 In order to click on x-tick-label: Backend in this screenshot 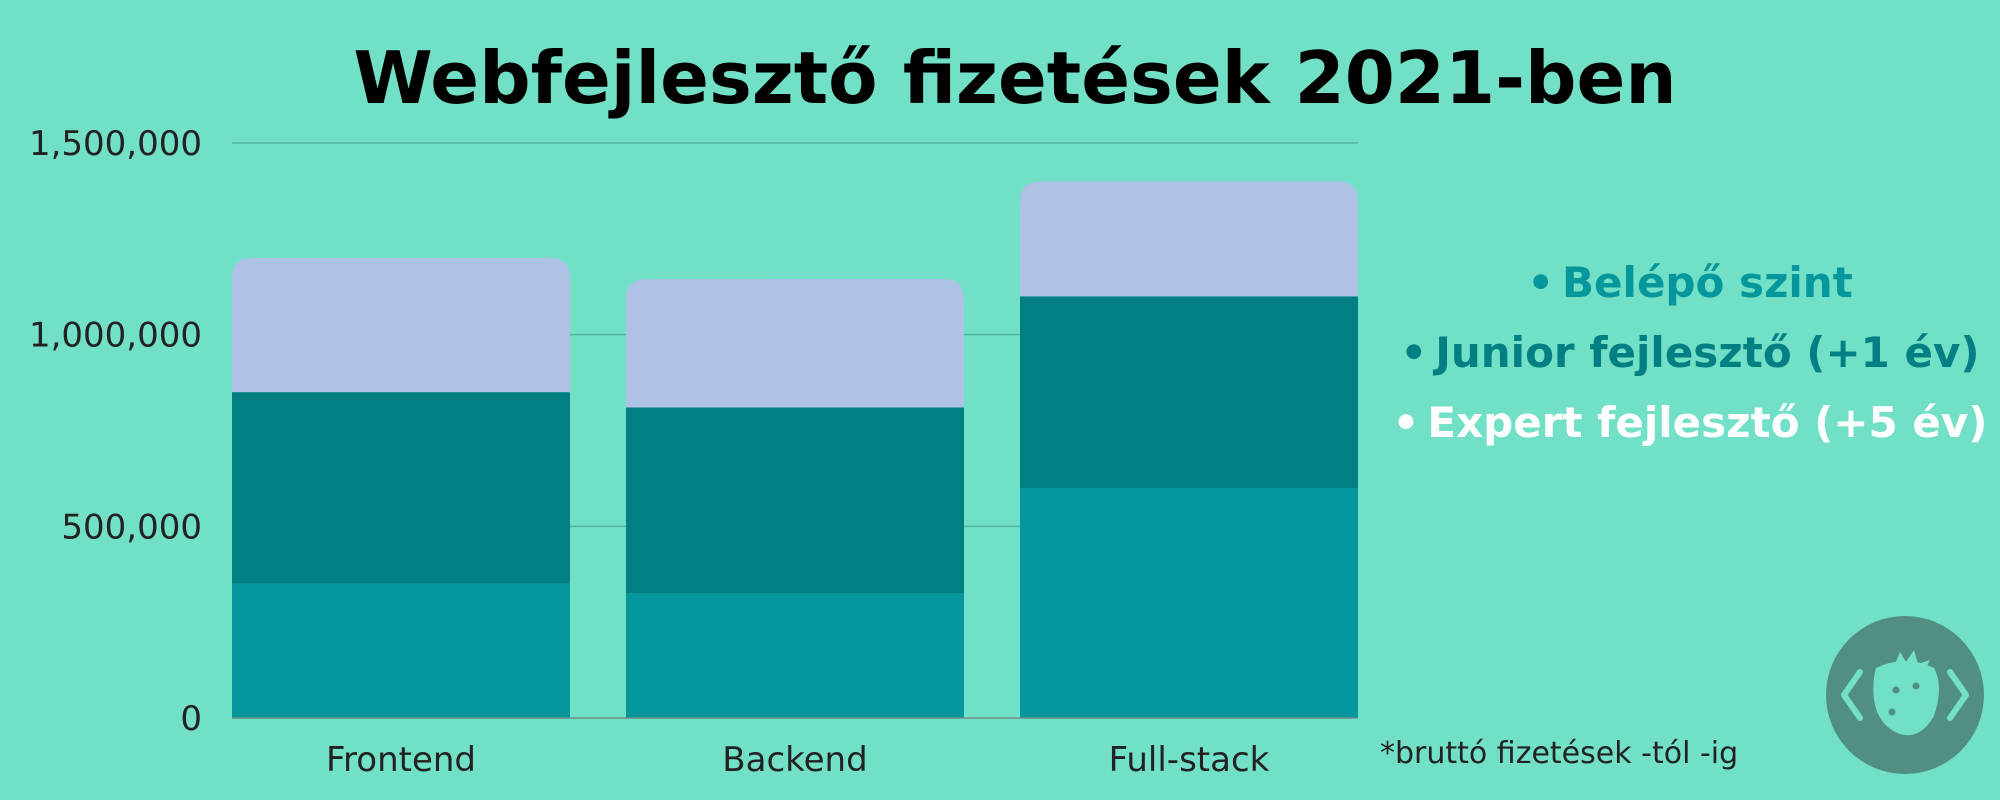, I will do `click(794, 760)`.